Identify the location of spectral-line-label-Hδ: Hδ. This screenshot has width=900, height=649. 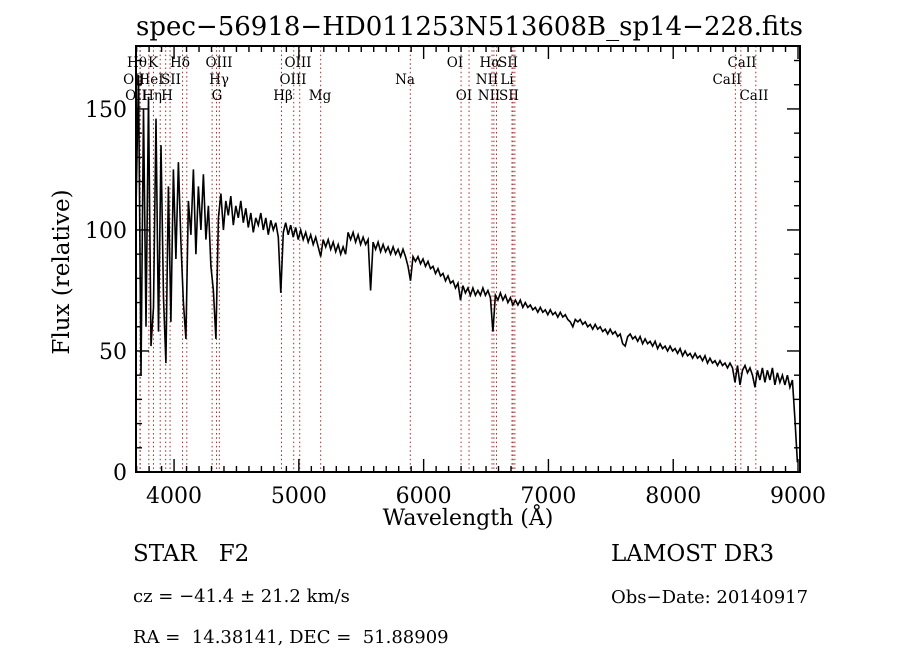
(180, 63).